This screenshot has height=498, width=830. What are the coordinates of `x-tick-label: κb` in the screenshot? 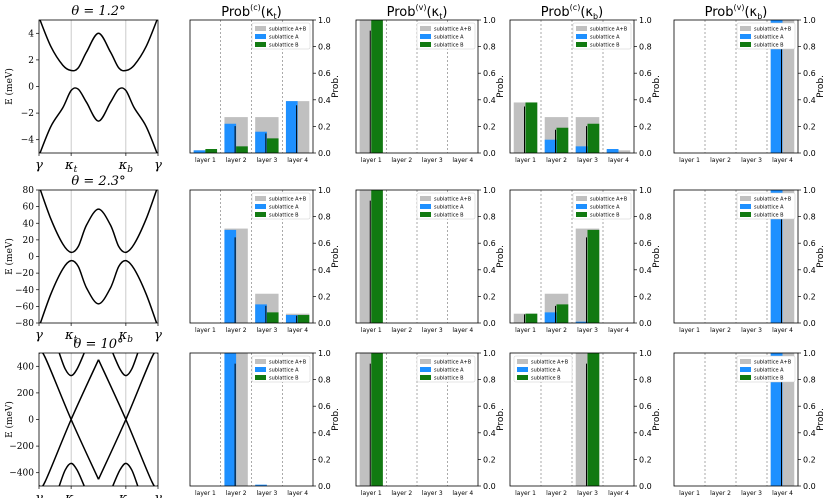 It's located at (126, 336).